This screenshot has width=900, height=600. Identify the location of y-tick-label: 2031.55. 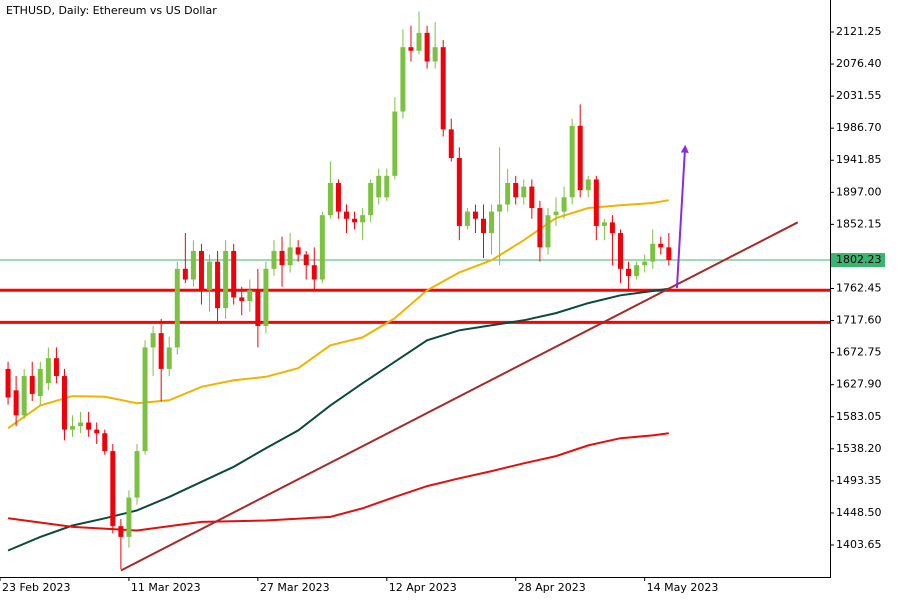
(859, 95).